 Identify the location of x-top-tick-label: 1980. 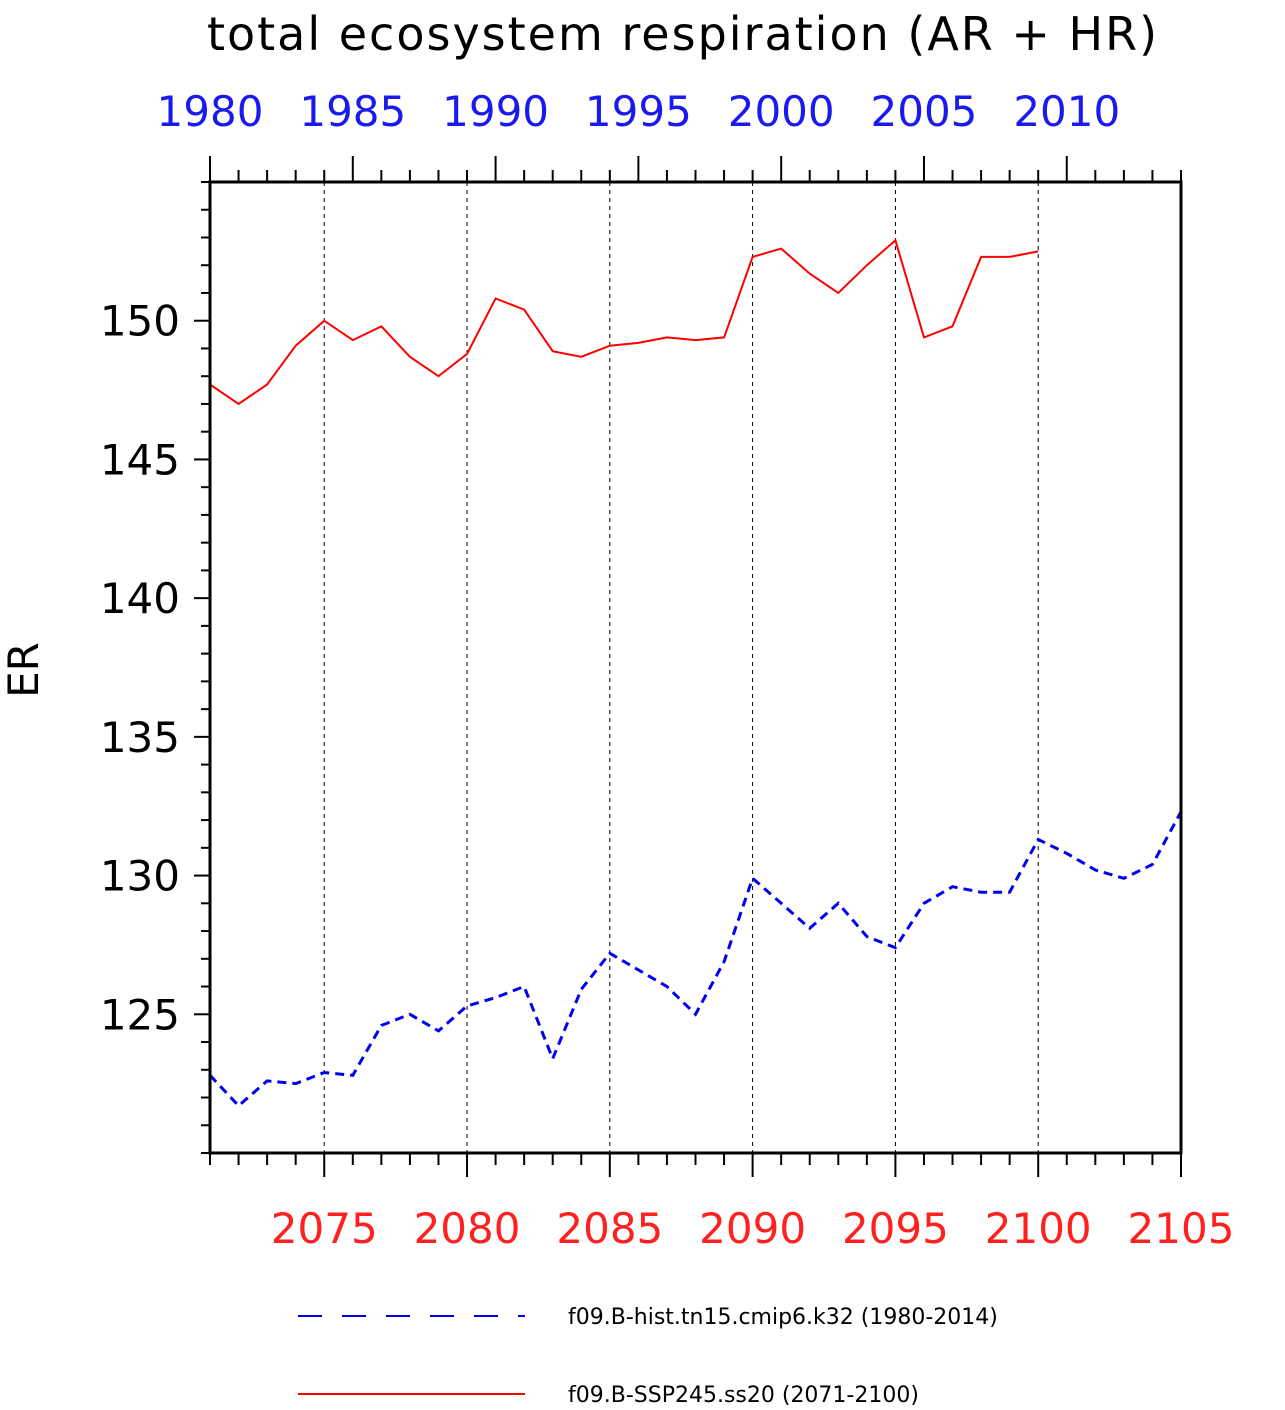
(210, 111).